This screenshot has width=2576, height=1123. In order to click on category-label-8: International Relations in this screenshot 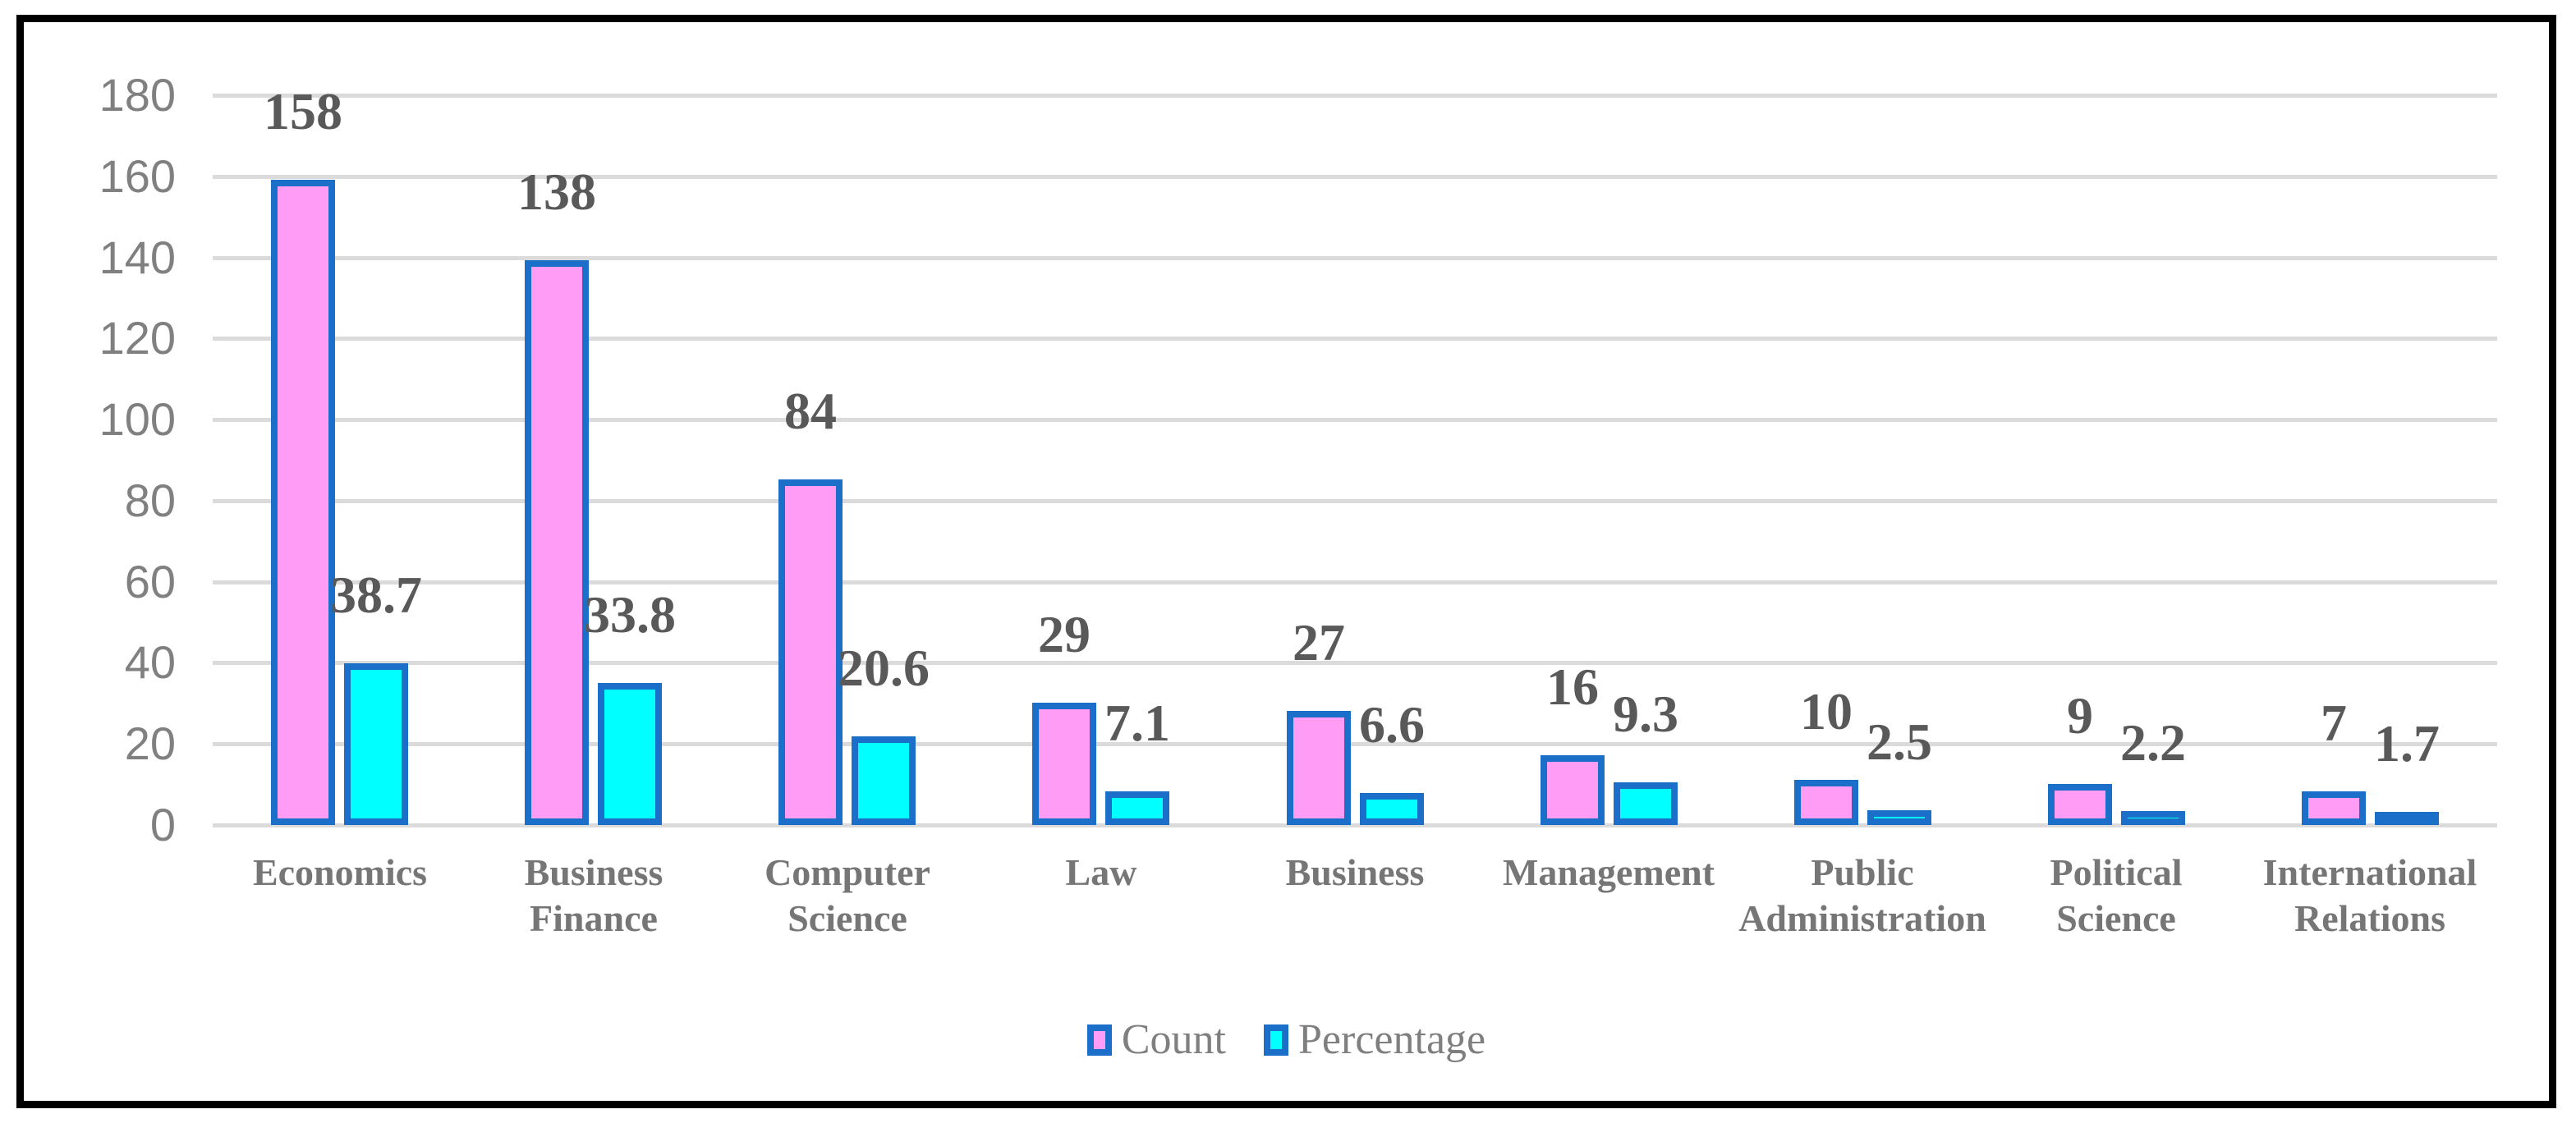, I will do `click(2369, 895)`.